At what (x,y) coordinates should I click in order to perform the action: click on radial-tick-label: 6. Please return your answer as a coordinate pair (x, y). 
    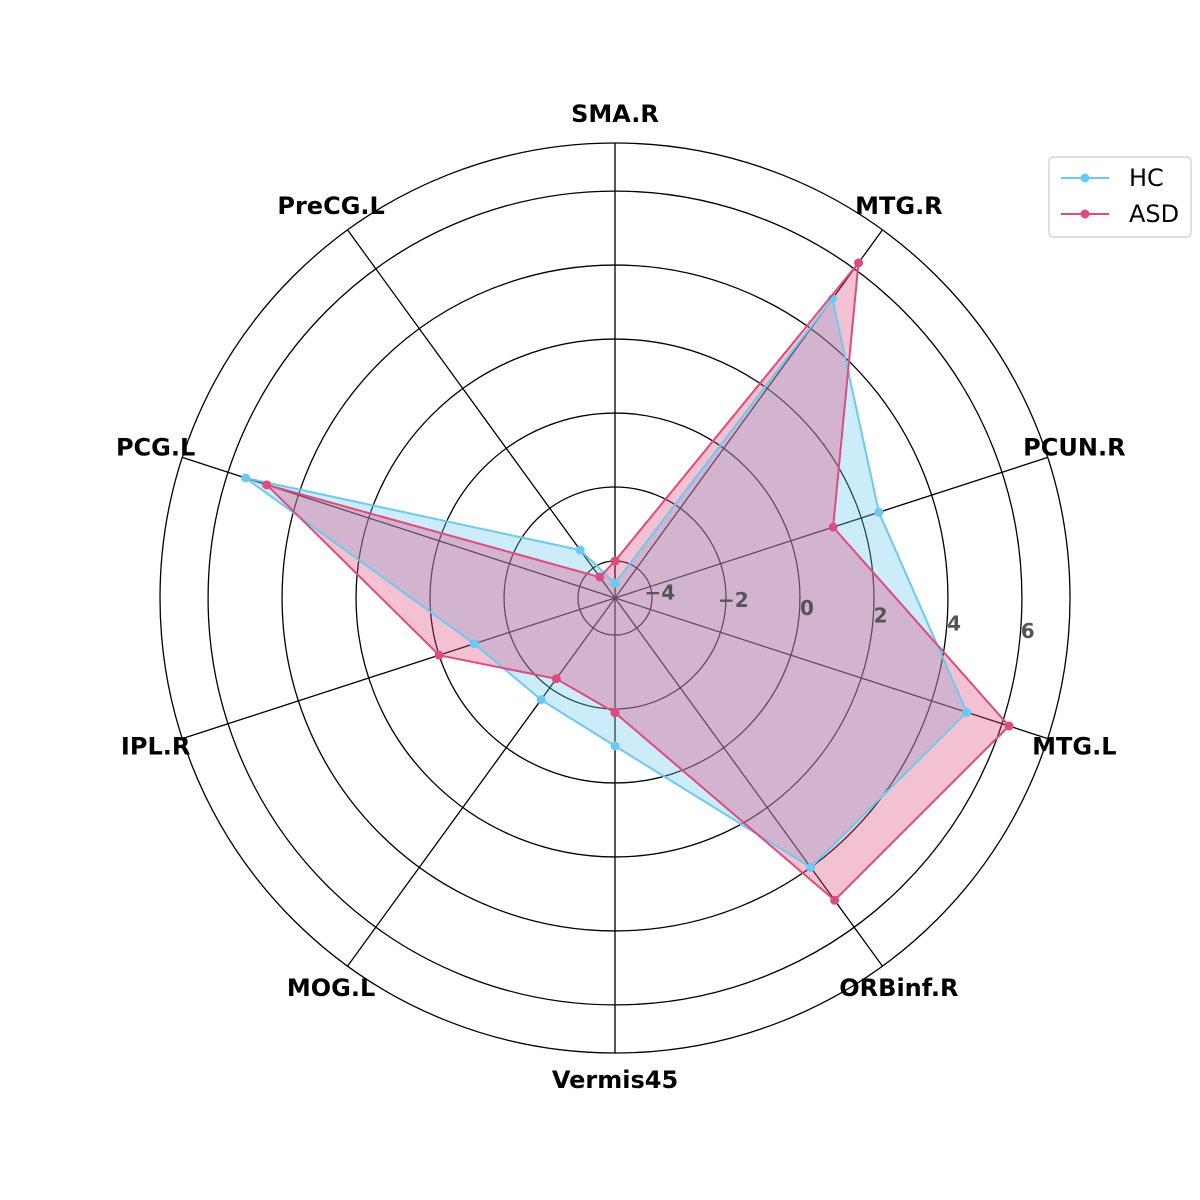
    Looking at the image, I should click on (1028, 631).